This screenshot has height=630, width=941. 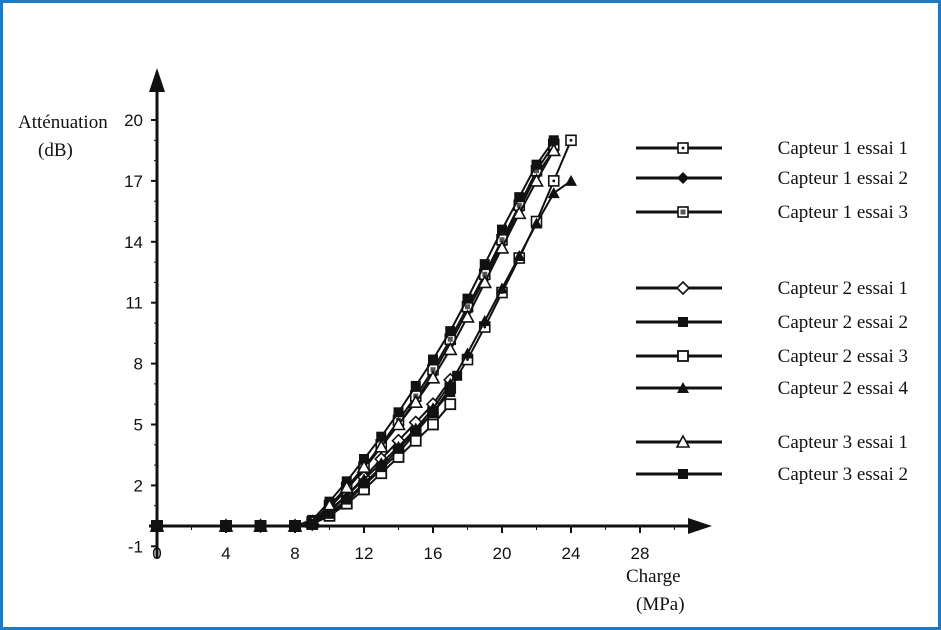 What do you see at coordinates (683, 178) in the screenshot?
I see `marker-diamond-filled` at bounding box center [683, 178].